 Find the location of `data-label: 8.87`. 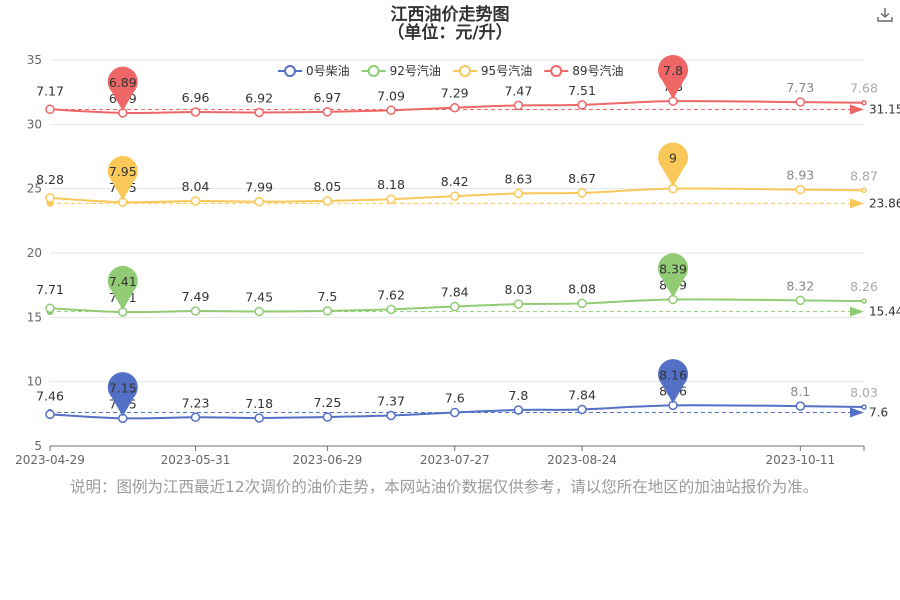

data-label: 8.87 is located at coordinates (864, 175).